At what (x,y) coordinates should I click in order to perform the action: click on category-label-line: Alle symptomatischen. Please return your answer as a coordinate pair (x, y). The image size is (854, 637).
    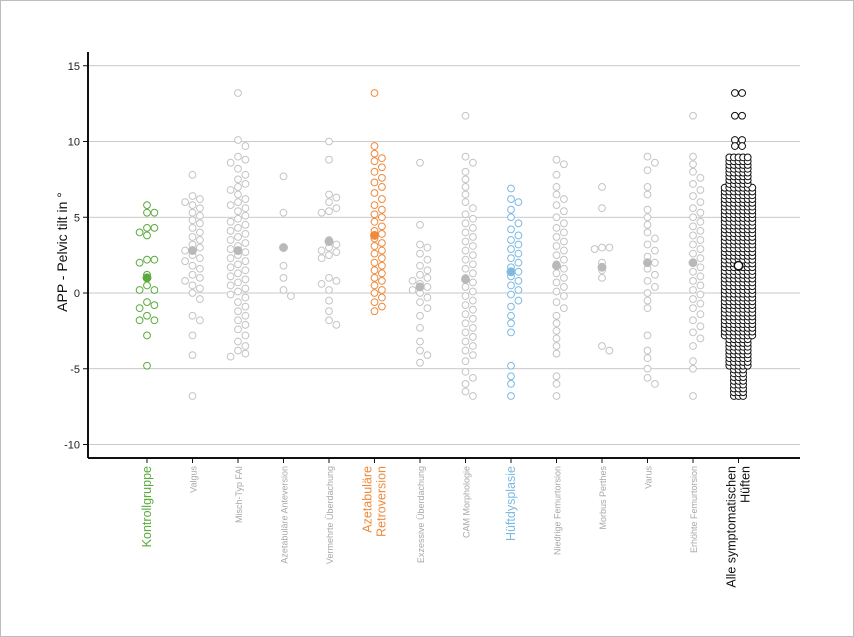
    Looking at the image, I should click on (732, 527).